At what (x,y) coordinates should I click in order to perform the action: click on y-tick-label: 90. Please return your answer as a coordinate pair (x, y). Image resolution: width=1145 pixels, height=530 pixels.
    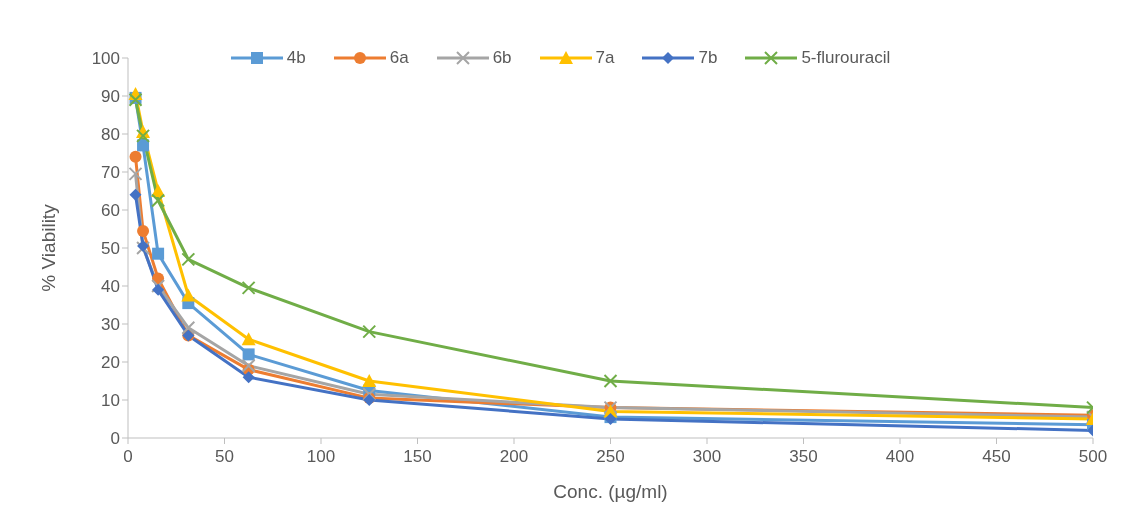
    Looking at the image, I should click on (110, 97).